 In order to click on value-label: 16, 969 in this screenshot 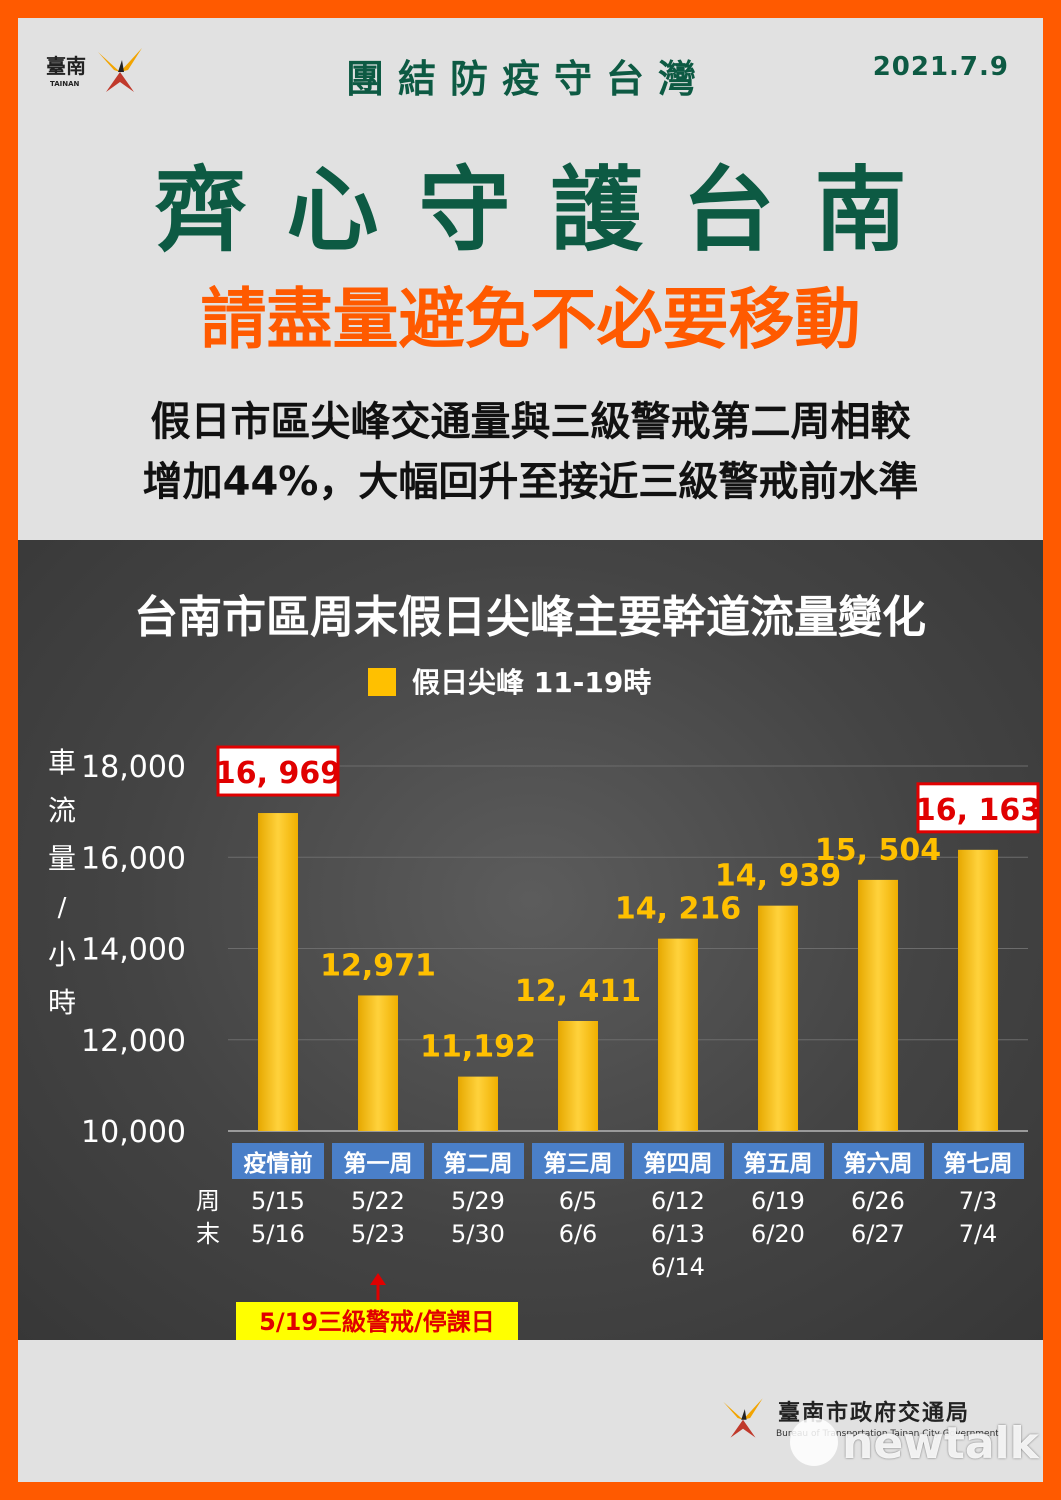, I will do `click(278, 773)`.